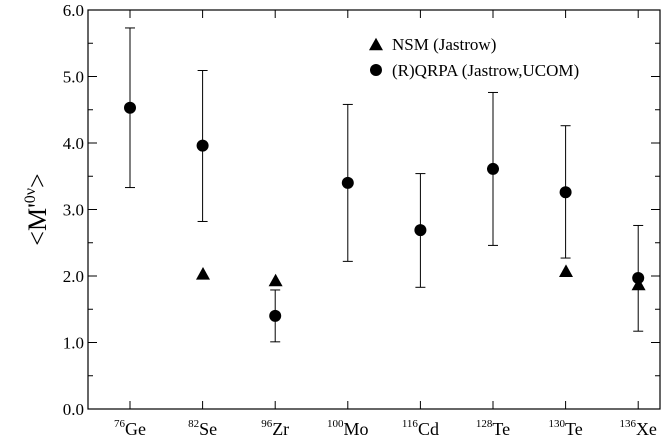 This screenshot has width=670, height=442. I want to click on x-tick-label: 76Ge, so click(130, 428).